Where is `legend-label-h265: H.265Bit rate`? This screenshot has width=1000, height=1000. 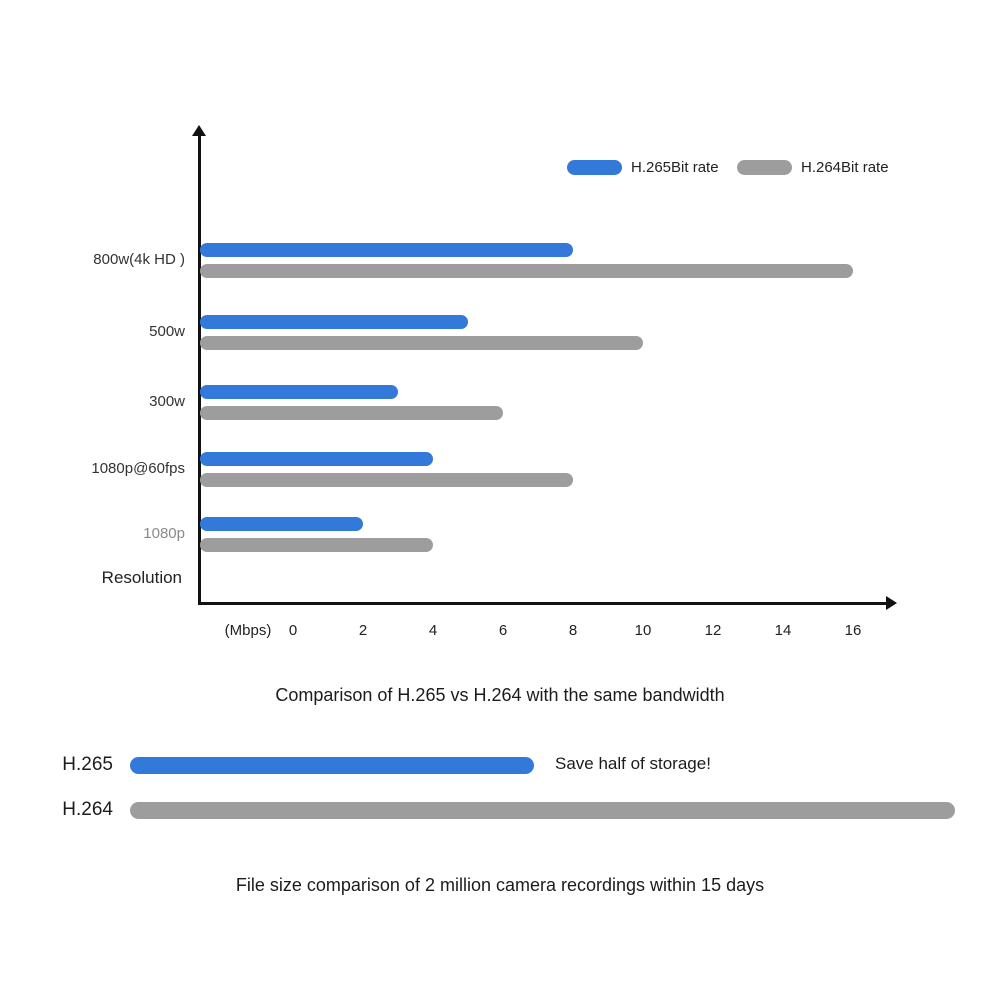
legend-label-h265: H.265Bit rate is located at coordinates (675, 167).